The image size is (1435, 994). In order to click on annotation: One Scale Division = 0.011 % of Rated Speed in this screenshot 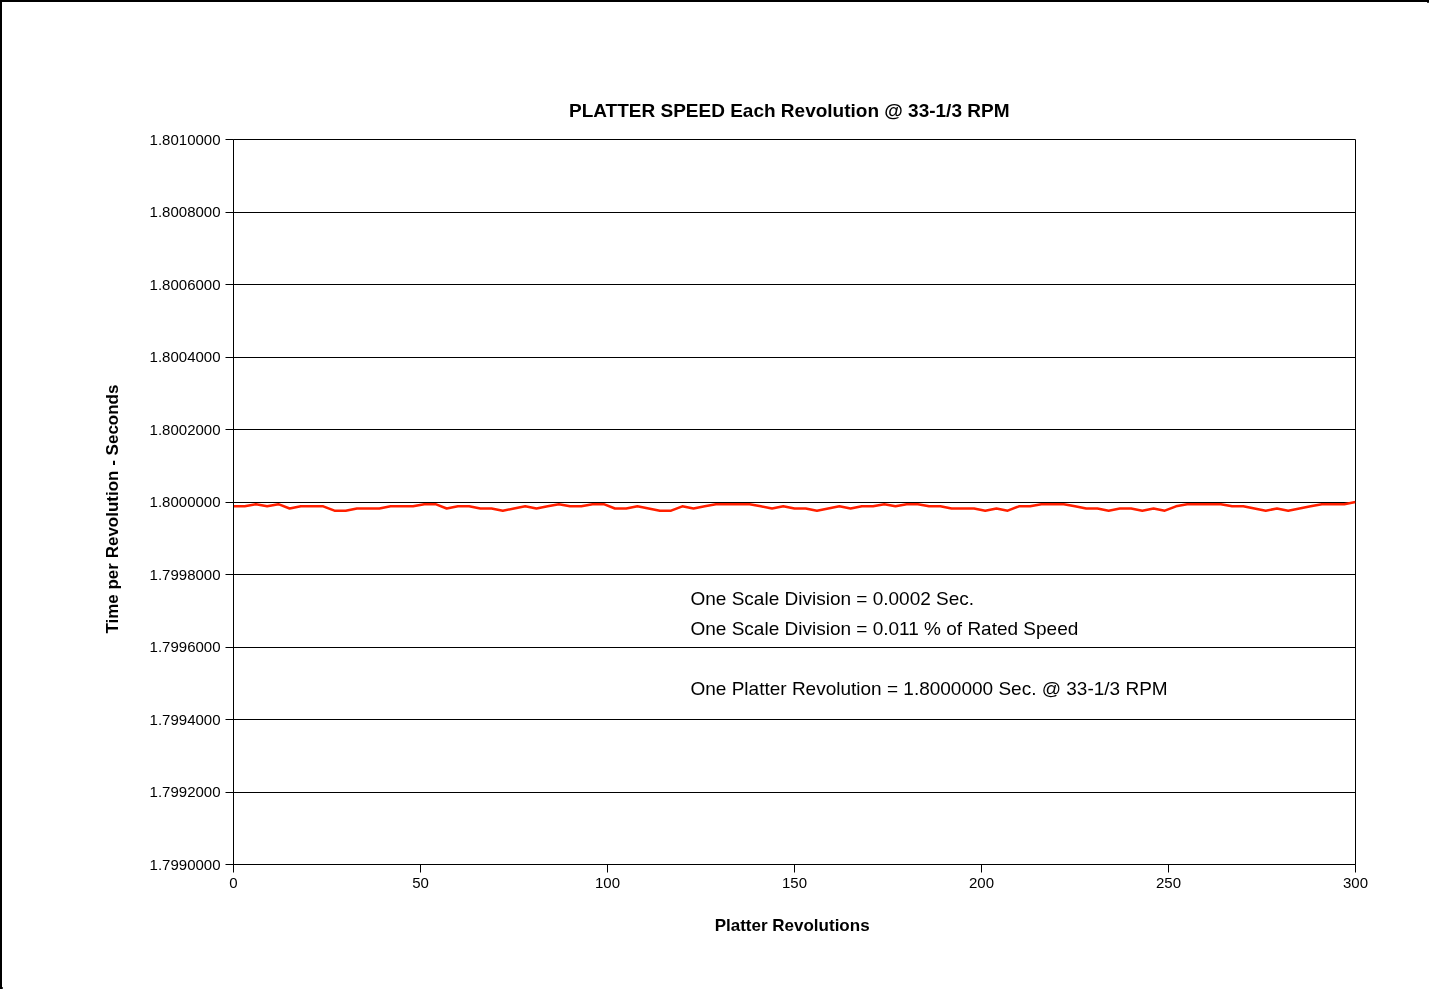, I will do `click(884, 628)`.